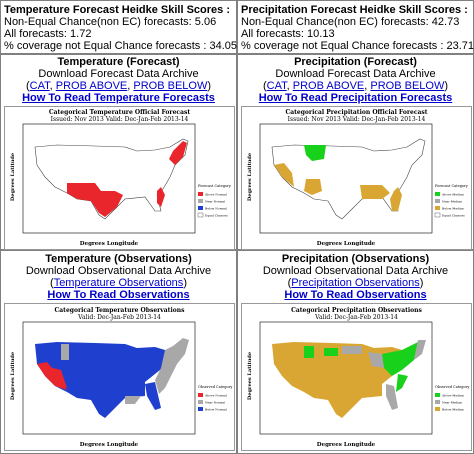  Describe the element at coordinates (118, 259) in the screenshot. I see `temperature-observations-title: Temperature (Observations)` at that location.